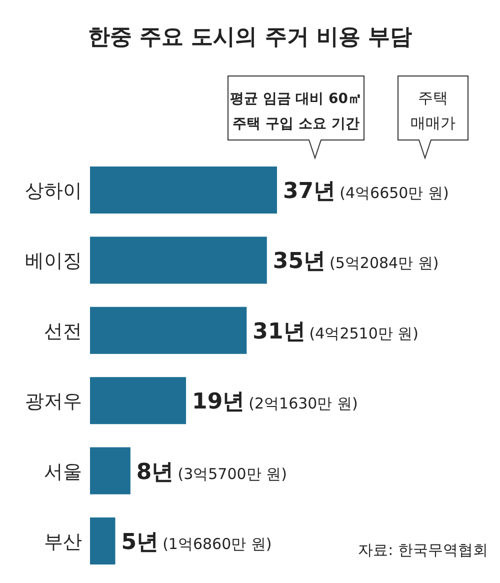 The width and height of the screenshot is (500, 583). I want to click on annotation: (3억5700만 원), so click(232, 473).